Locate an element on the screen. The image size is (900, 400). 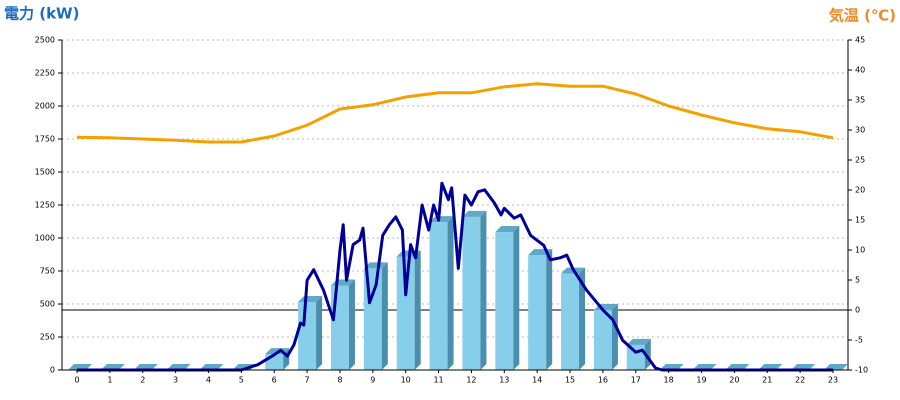
y2-tick-label: 0 is located at coordinates (857, 310).